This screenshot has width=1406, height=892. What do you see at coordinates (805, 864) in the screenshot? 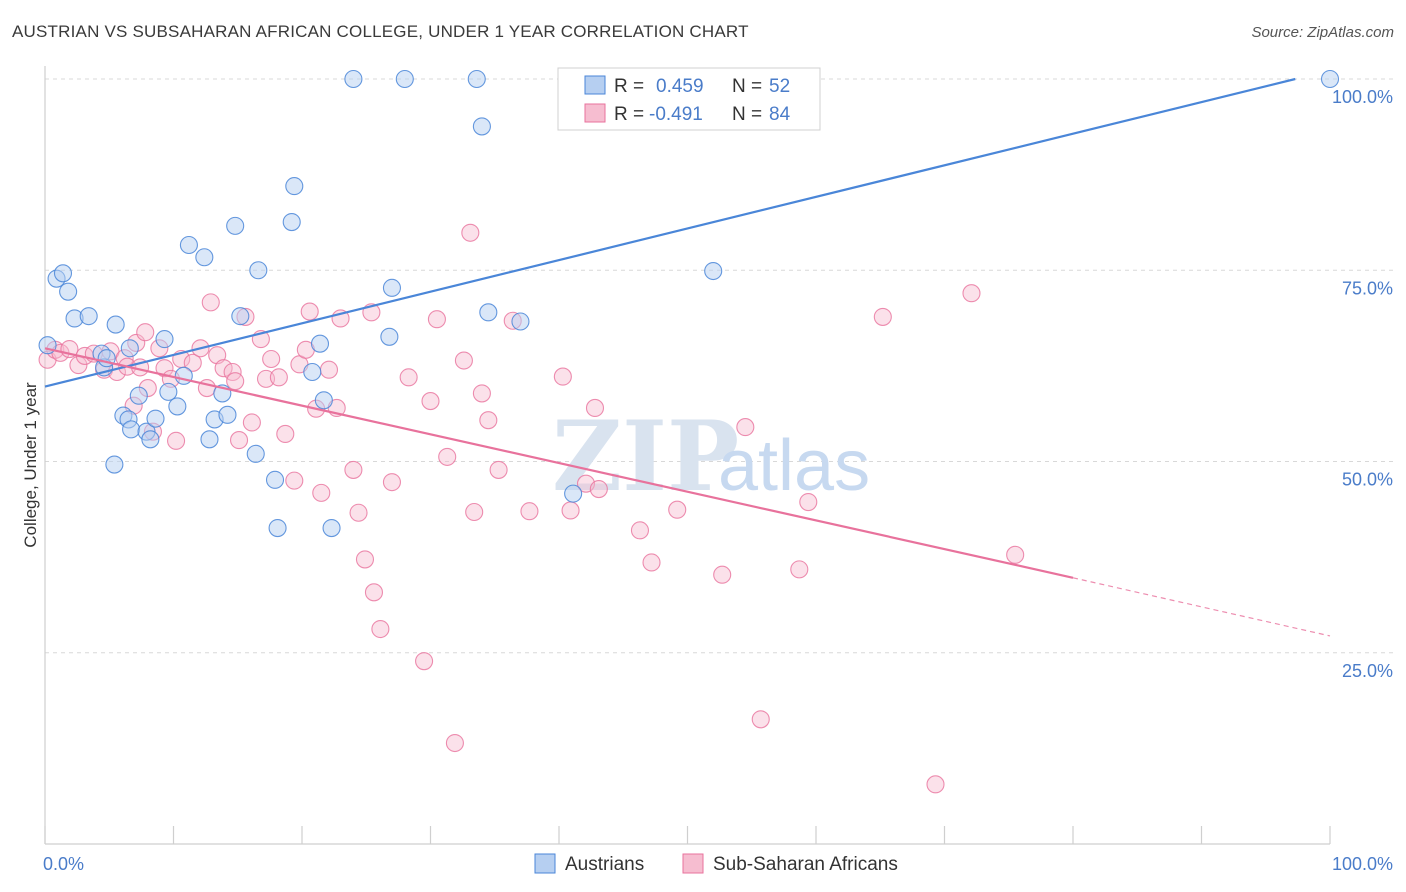
I see `bottom-legend-sub-saharan: Sub-Saharan Africans` at bounding box center [805, 864].